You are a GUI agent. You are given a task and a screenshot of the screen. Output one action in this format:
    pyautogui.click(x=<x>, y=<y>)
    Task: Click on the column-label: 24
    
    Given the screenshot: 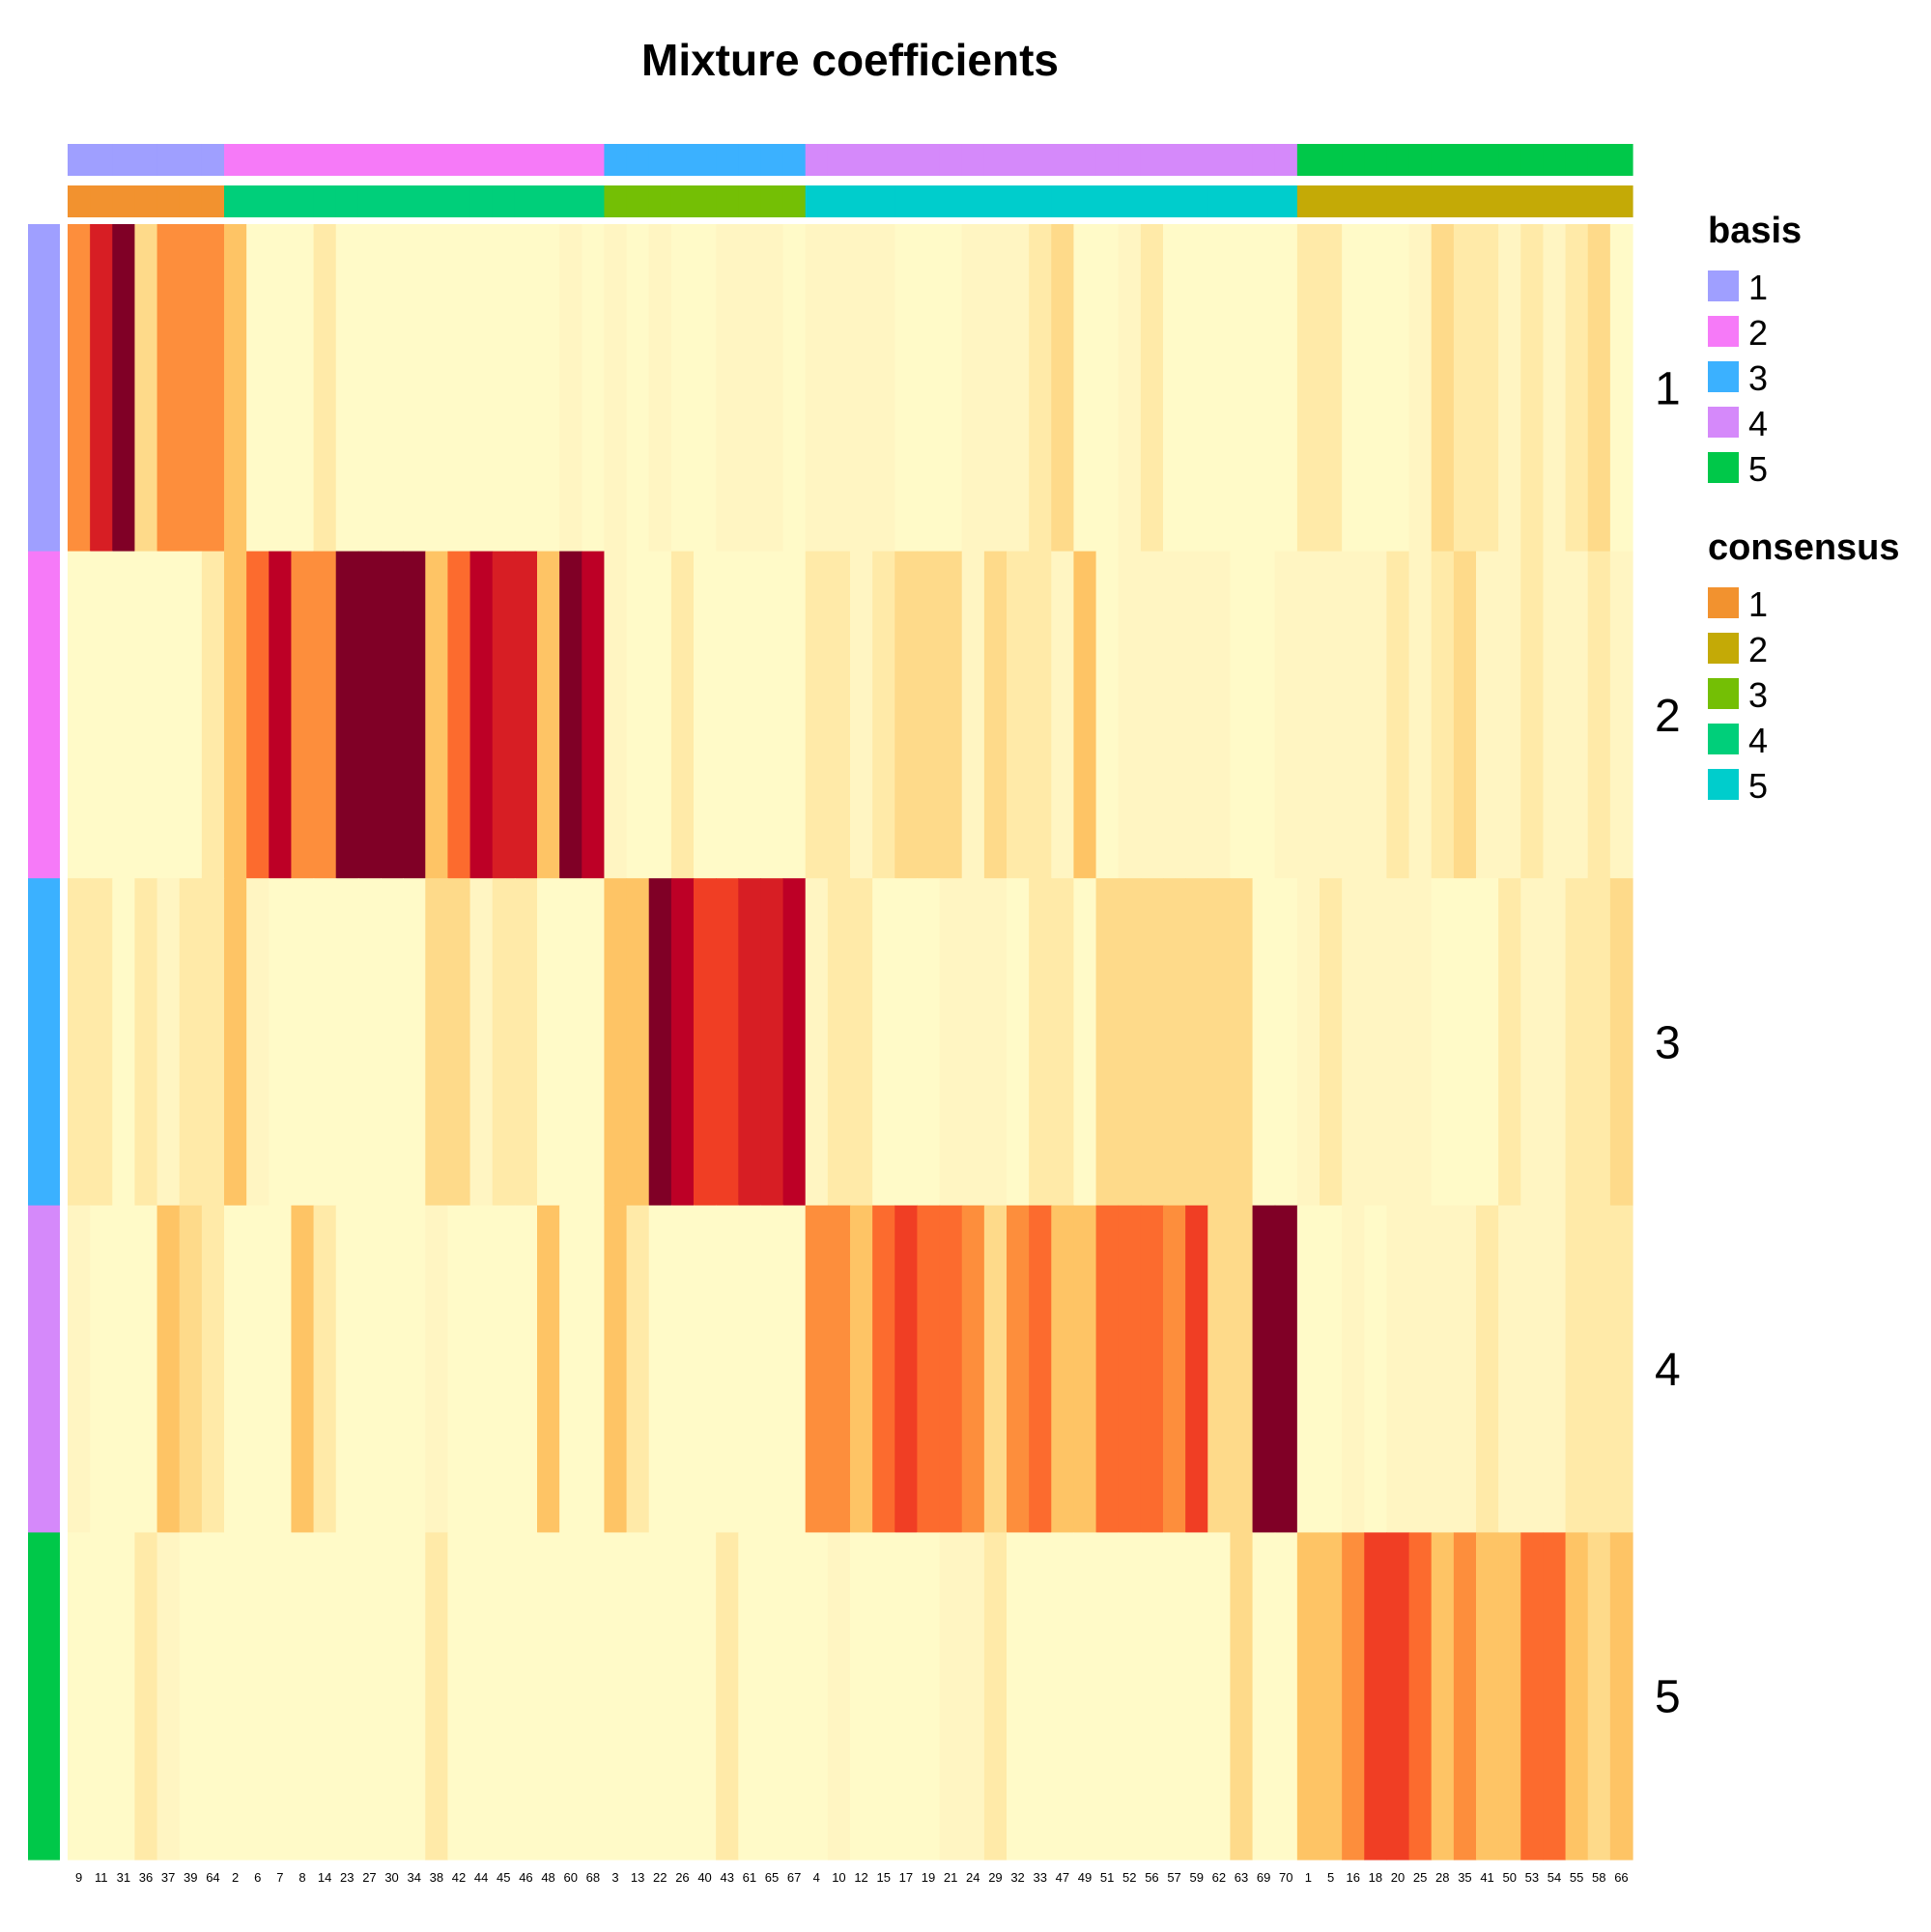 What is the action you would take?
    pyautogui.click(x=973, y=1877)
    